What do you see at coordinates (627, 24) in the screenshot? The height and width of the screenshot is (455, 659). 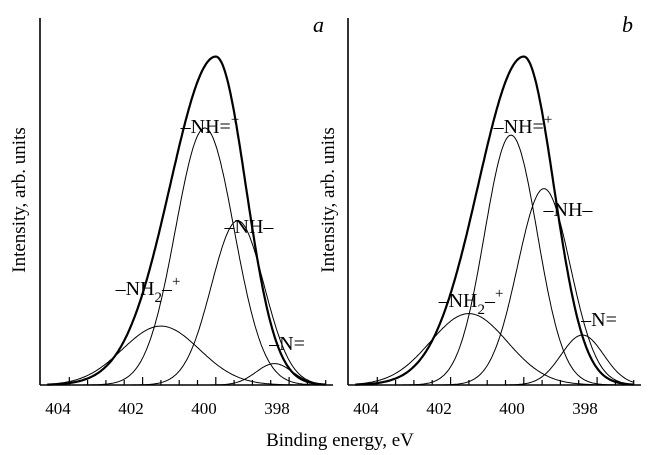 I see `panel-label: b` at bounding box center [627, 24].